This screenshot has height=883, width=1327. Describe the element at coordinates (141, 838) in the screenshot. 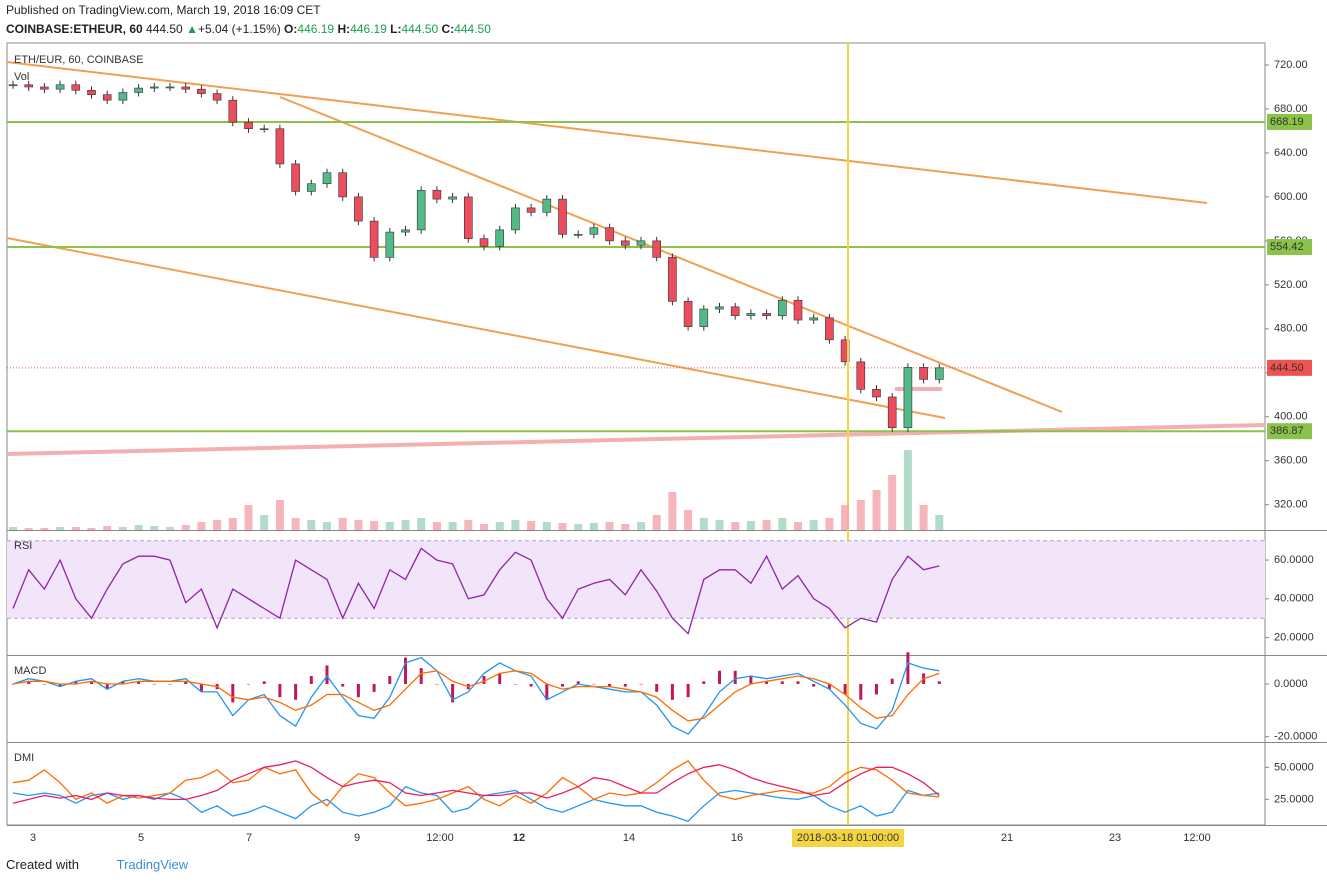

I see `x-tick-label: 5` at that location.